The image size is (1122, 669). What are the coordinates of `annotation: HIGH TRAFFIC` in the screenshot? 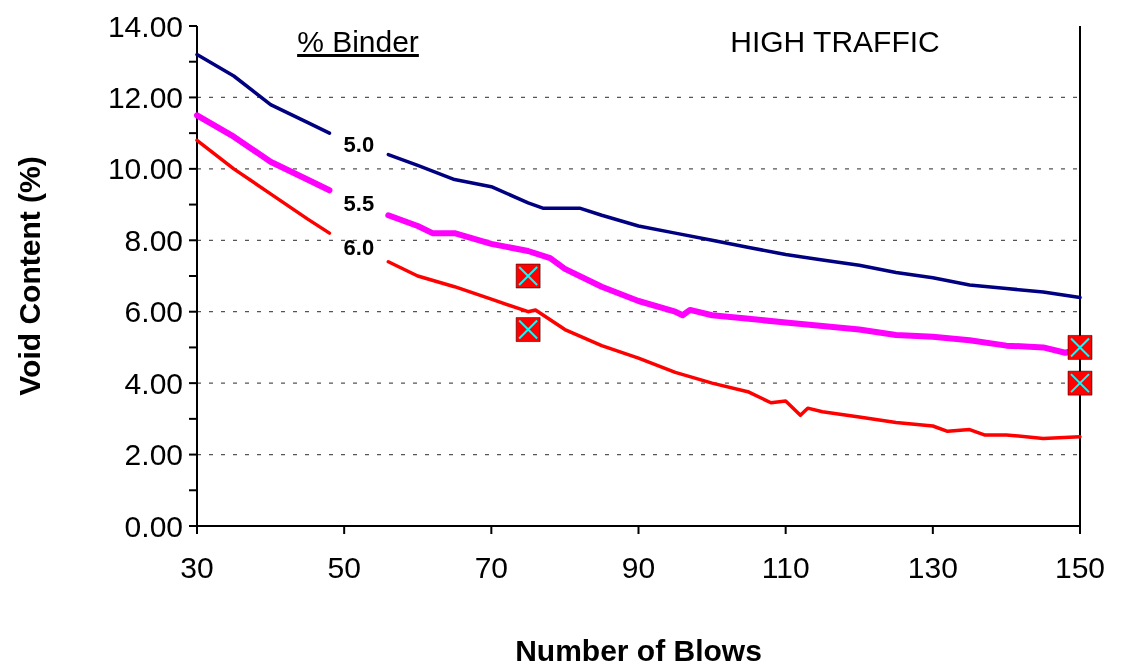 It's located at (835, 41).